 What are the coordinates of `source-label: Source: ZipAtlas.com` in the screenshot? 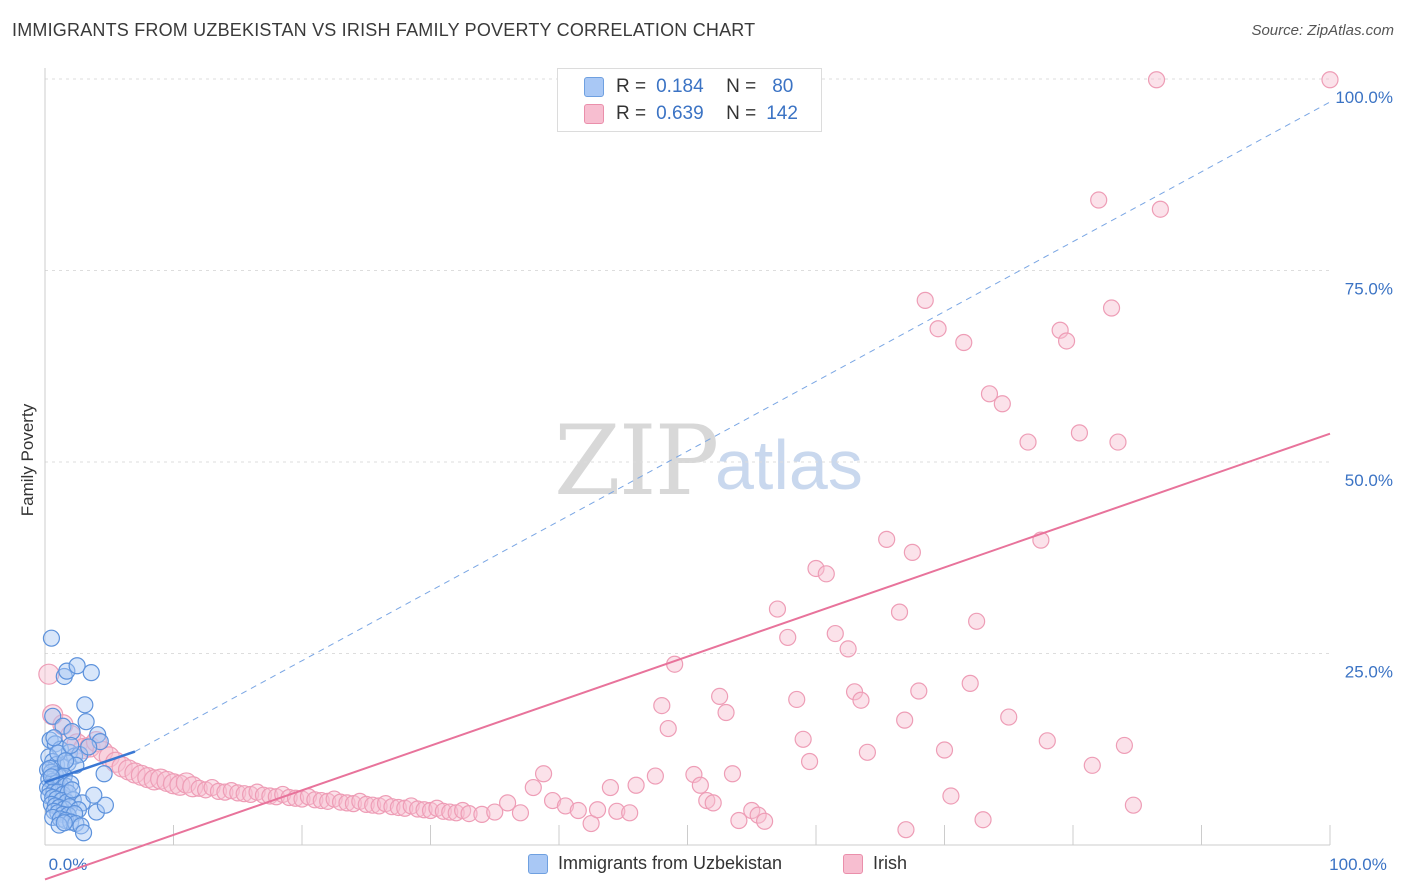 It's located at (1322, 30).